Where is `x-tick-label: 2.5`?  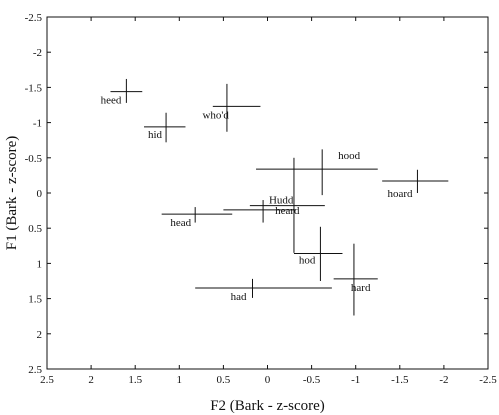 x-tick-label: 2.5 is located at coordinates (47, 380).